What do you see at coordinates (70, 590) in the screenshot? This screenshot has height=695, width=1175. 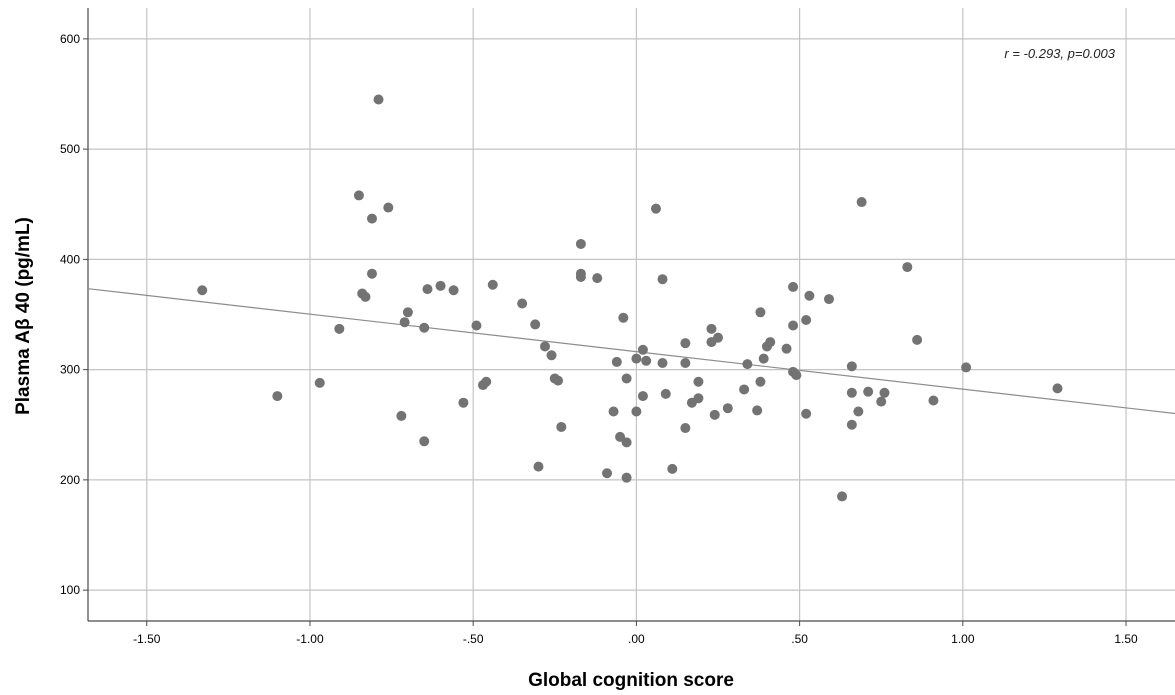 I see `y-tick-label: 100` at bounding box center [70, 590].